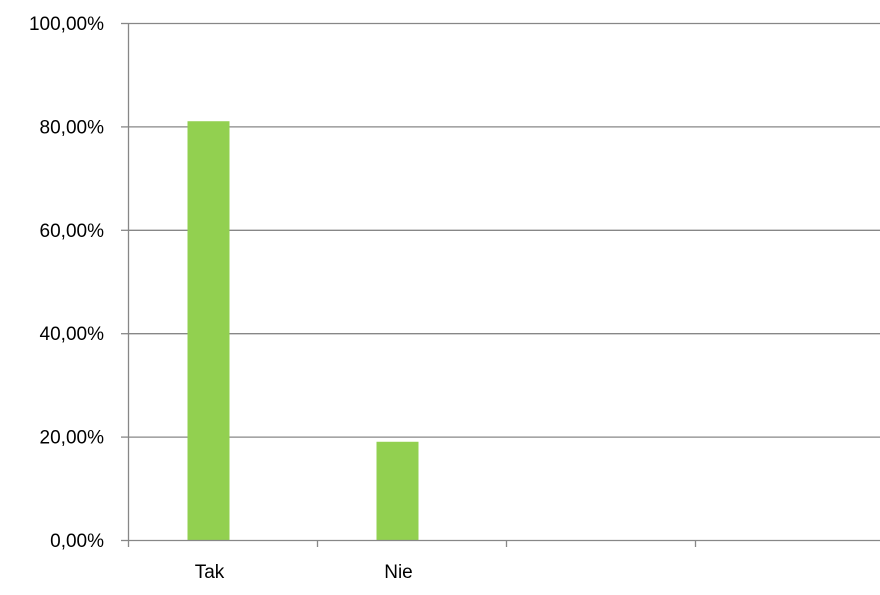  What do you see at coordinates (72, 334) in the screenshot?
I see `y-tick-label-2: 40,00%` at bounding box center [72, 334].